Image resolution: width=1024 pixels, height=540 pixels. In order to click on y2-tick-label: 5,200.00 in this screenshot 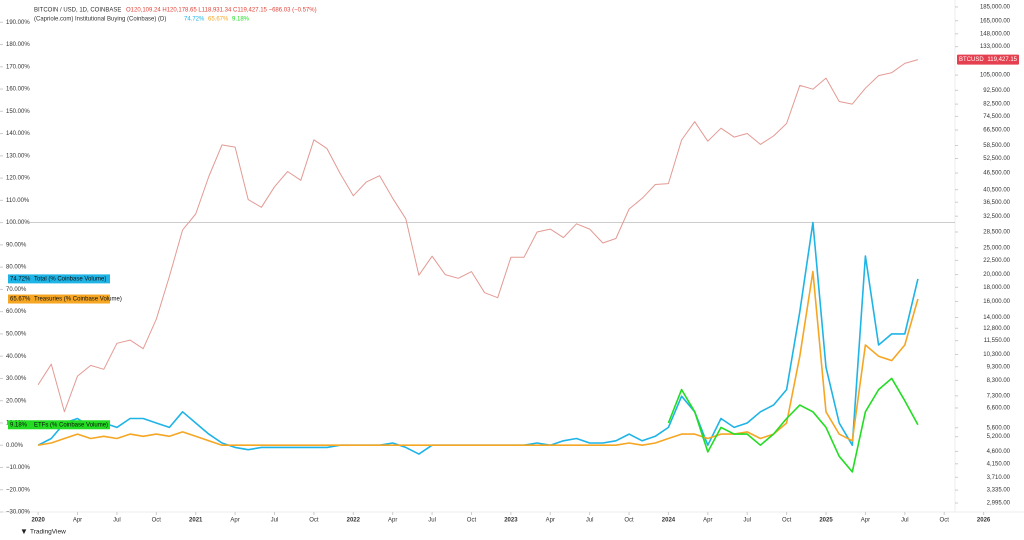, I will do `click(999, 437)`.